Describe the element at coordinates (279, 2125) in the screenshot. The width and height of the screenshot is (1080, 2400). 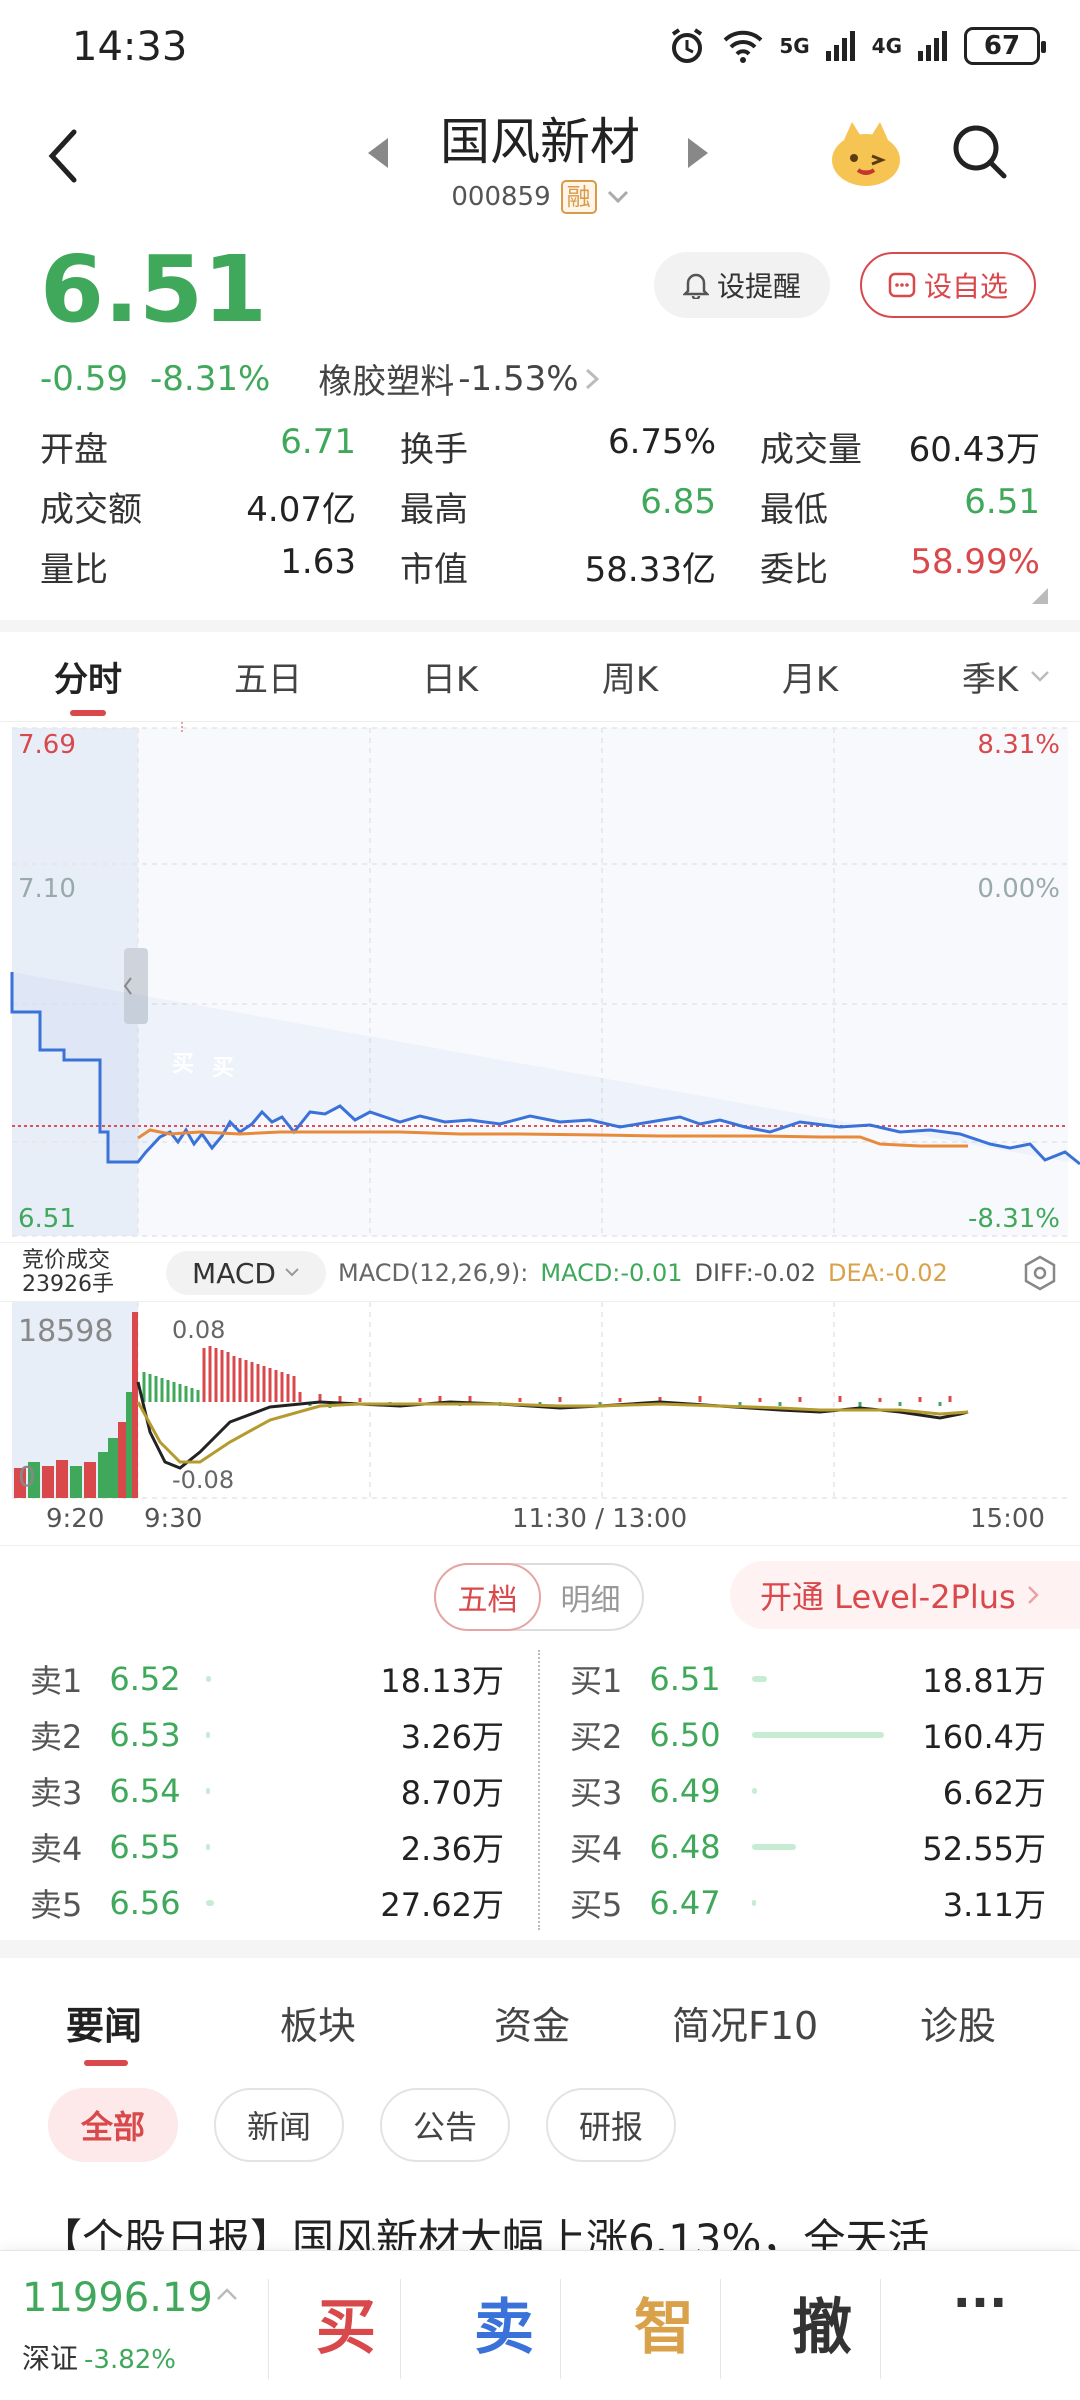
I see `filter-news: 新闻` at that location.